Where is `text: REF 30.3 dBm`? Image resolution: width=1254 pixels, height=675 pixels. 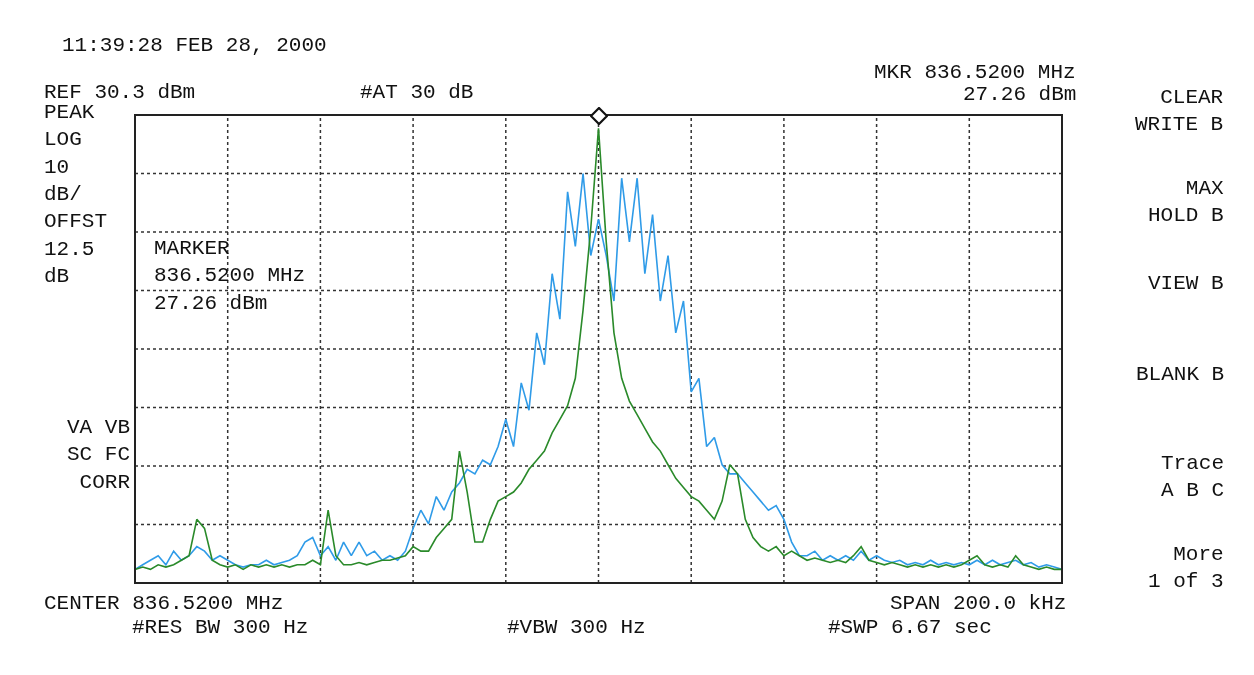
text: REF 30.3 dBm is located at coordinates (120, 92).